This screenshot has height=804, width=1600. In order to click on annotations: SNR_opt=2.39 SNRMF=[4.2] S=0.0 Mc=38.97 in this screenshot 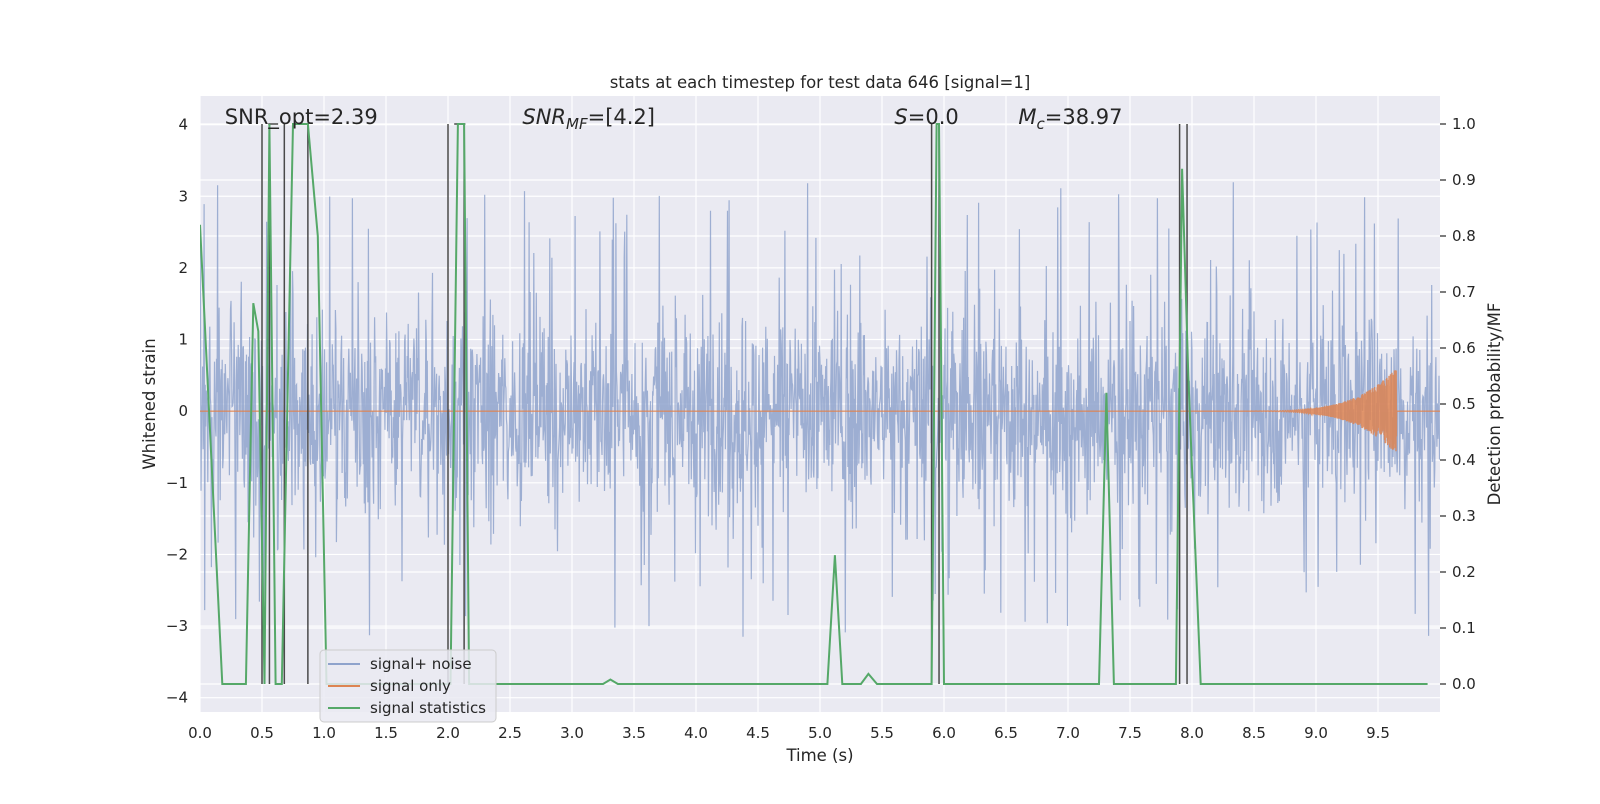, I will do `click(674, 119)`.